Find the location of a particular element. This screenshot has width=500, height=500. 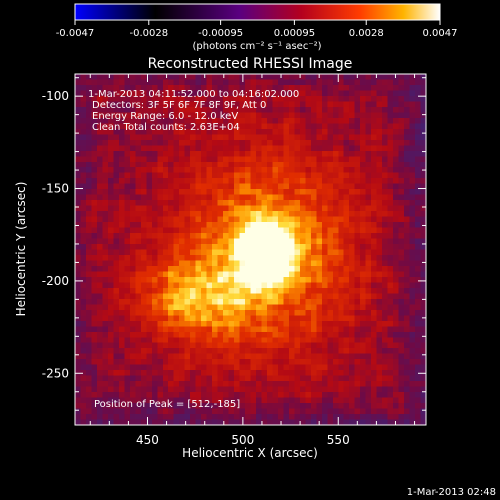

colorbar-tick-label: 0.0028 is located at coordinates (366, 33).